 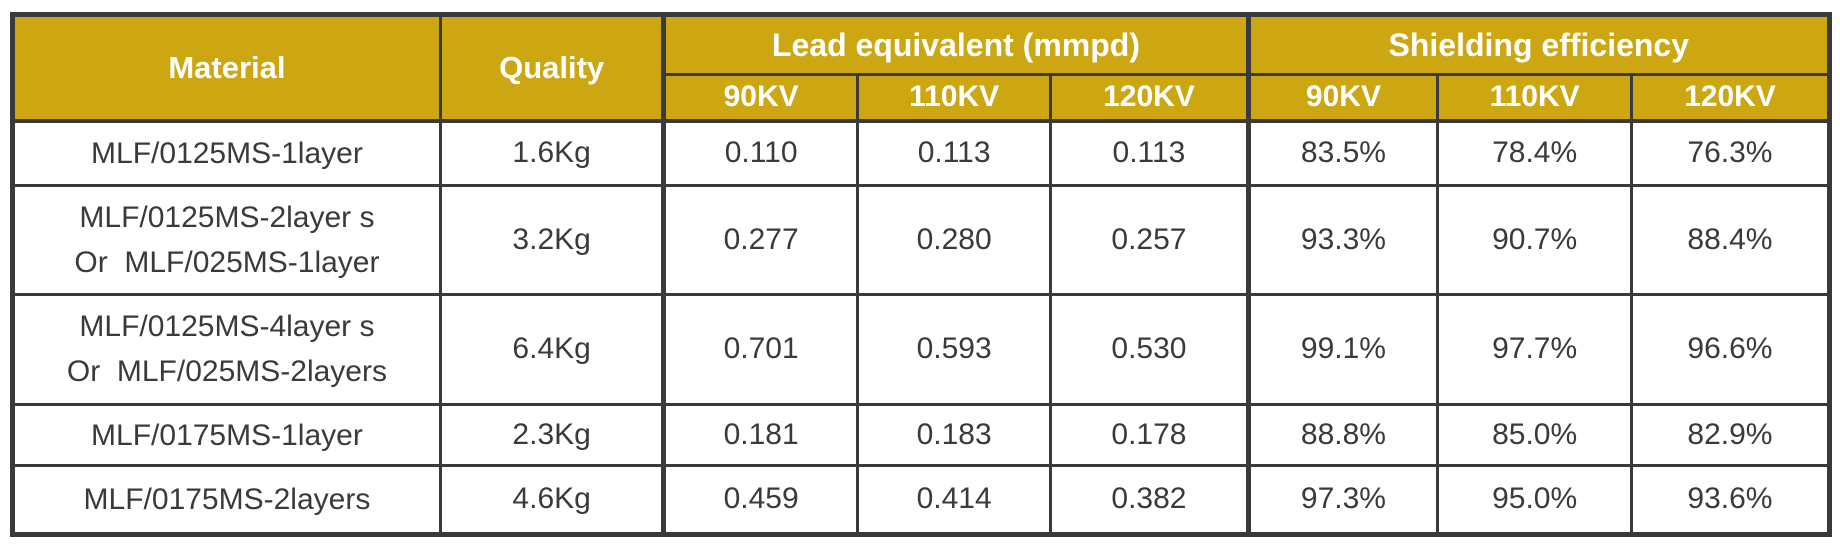 I want to click on shield-120kv-cell: 93.6%, so click(x=1730, y=500).